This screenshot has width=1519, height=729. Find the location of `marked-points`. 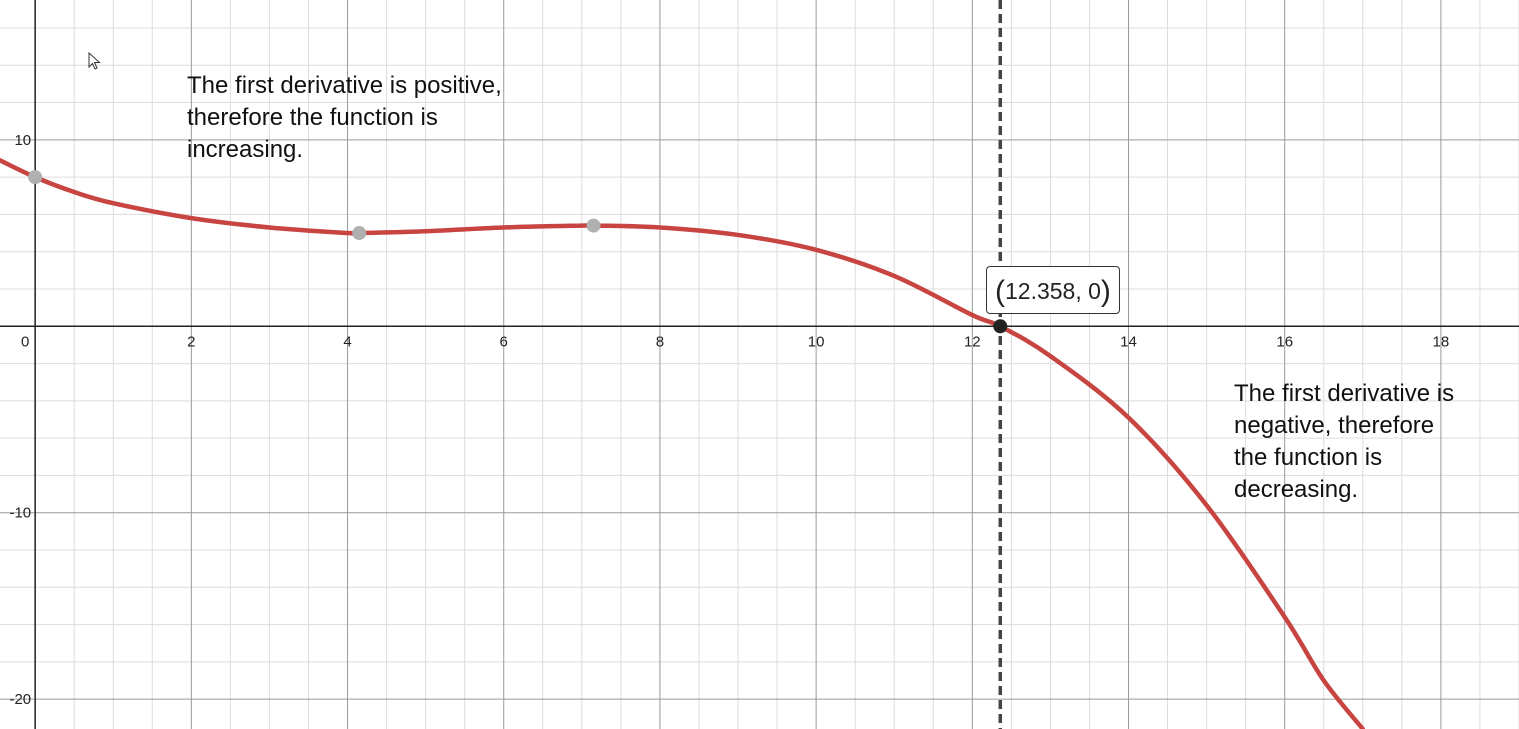

marked-points is located at coordinates (518, 252).